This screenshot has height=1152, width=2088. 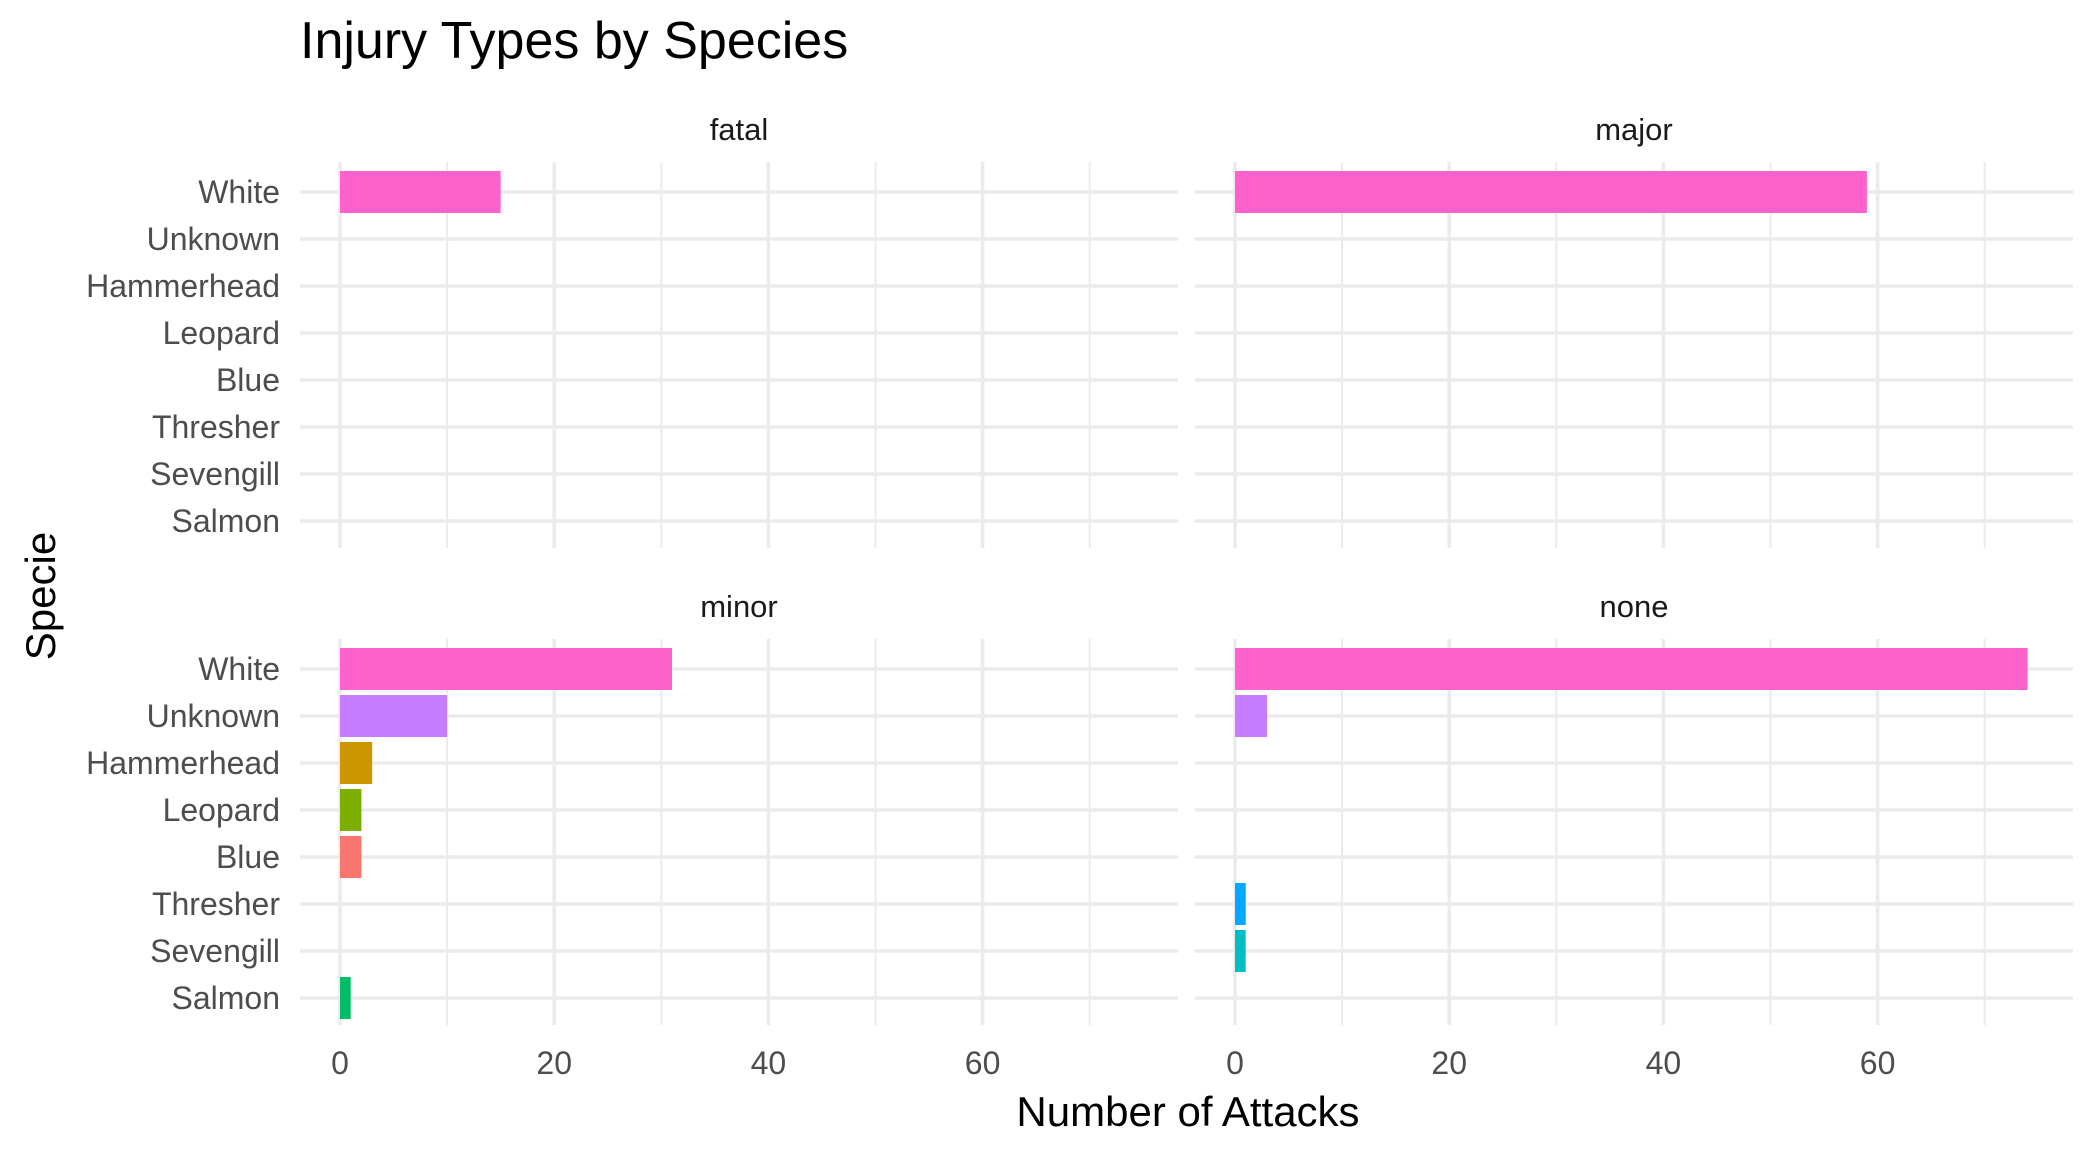 I want to click on bar-thresher, so click(x=1240, y=904).